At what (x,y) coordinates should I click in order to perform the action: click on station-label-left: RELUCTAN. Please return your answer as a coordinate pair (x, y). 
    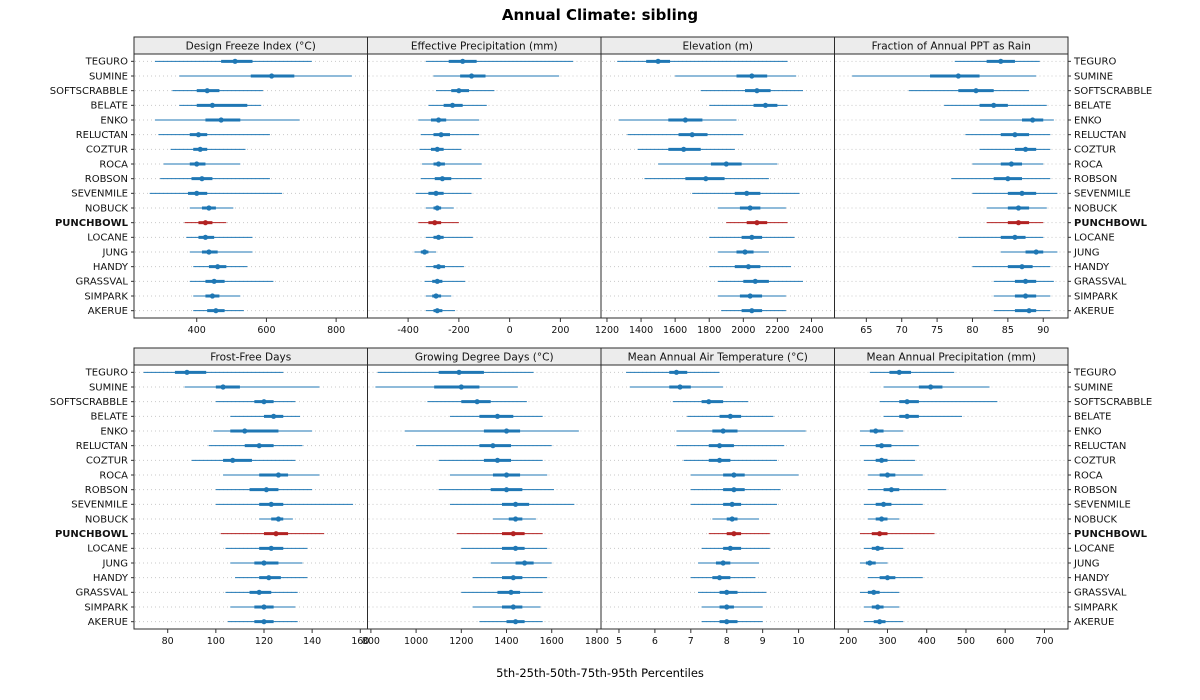
    Looking at the image, I should click on (102, 135).